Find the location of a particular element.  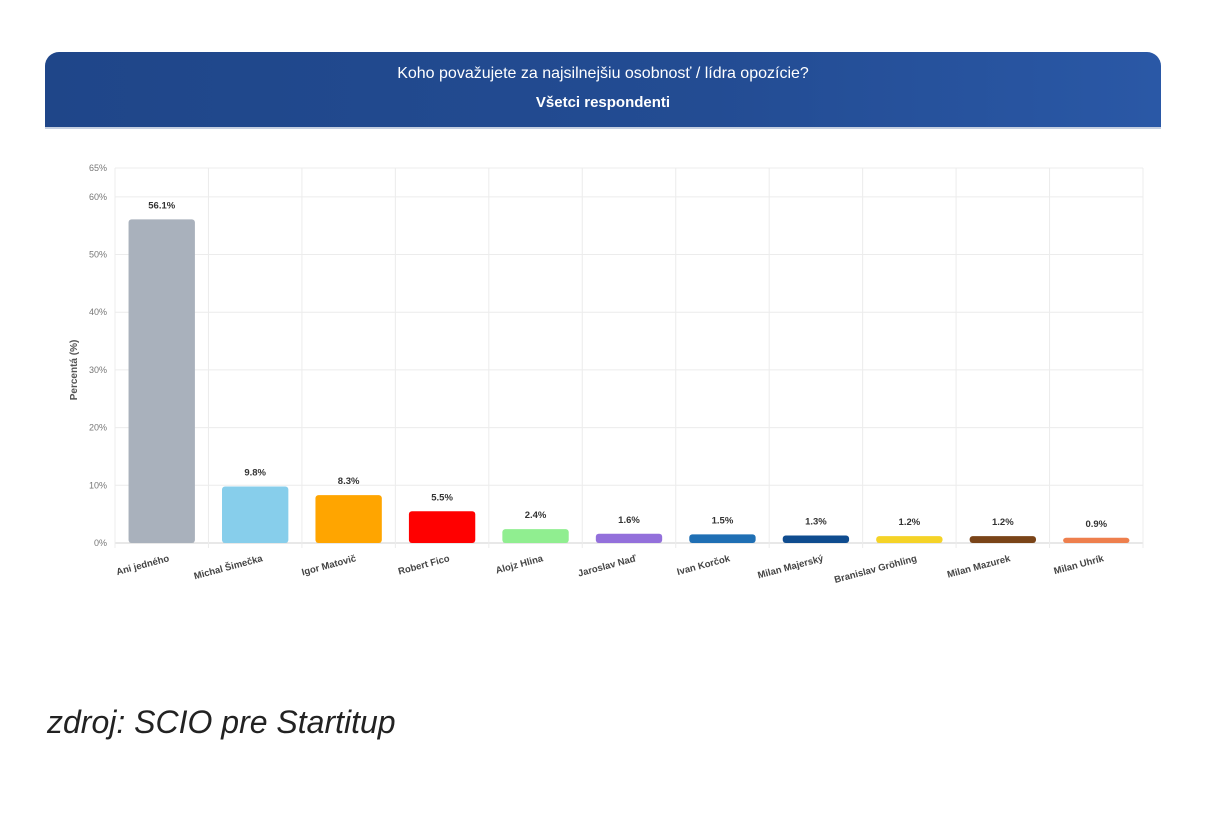

x-tick-label: Robert Fico is located at coordinates (424, 565).